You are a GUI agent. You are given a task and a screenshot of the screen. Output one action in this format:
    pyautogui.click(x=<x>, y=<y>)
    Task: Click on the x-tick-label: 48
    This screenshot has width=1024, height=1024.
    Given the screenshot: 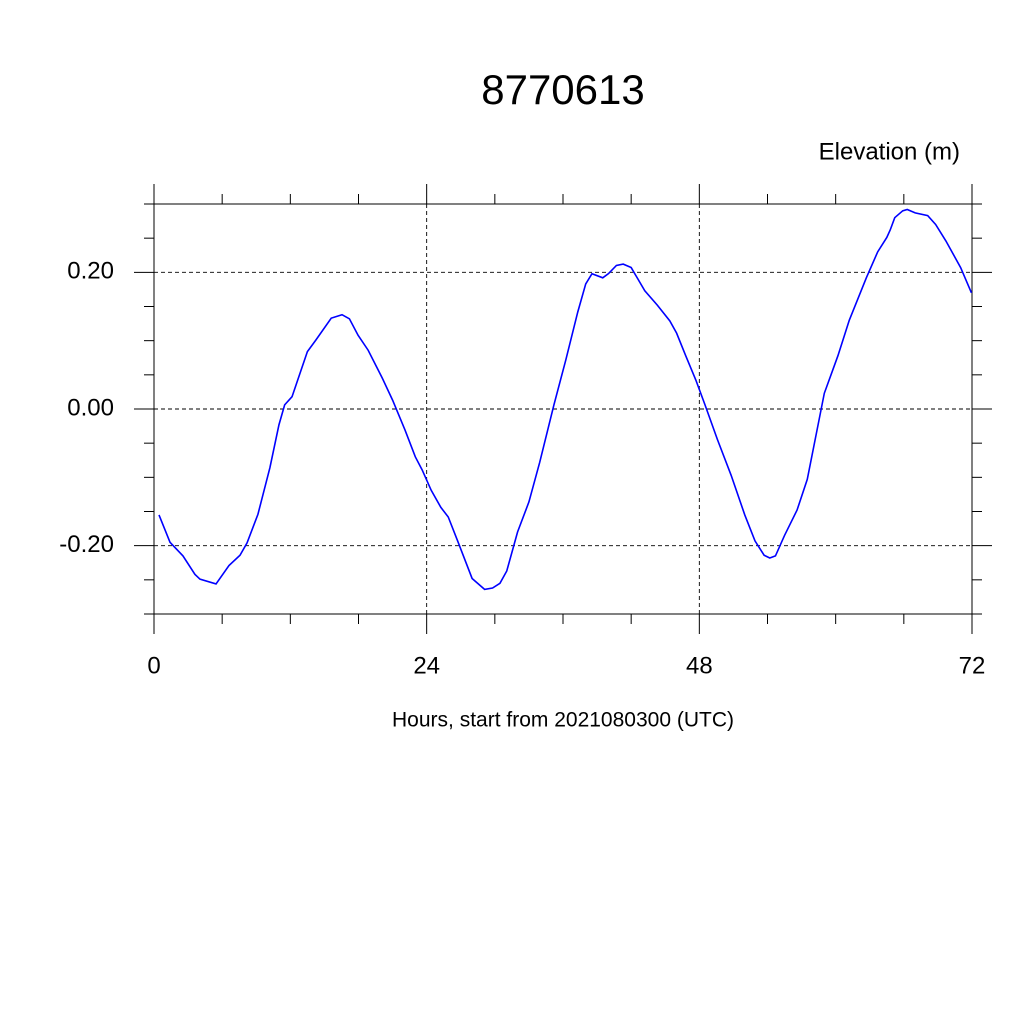 What is the action you would take?
    pyautogui.click(x=699, y=665)
    